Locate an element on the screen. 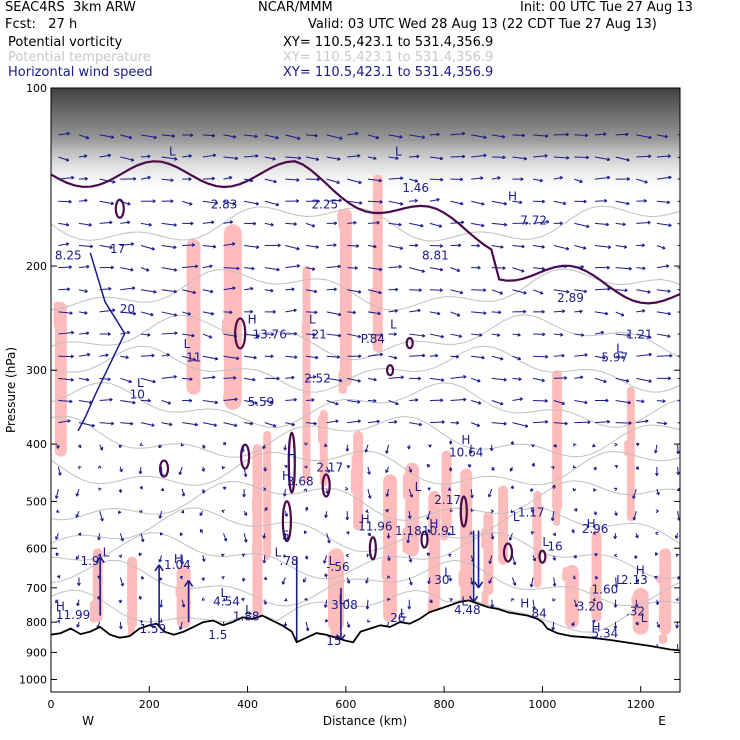 The image size is (740, 740). y-tick-label: 300 is located at coordinates (36, 370).